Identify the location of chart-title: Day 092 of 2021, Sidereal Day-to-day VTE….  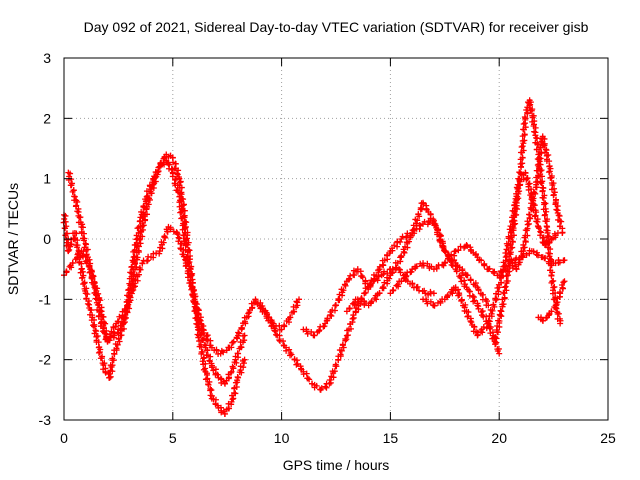
(336, 27).